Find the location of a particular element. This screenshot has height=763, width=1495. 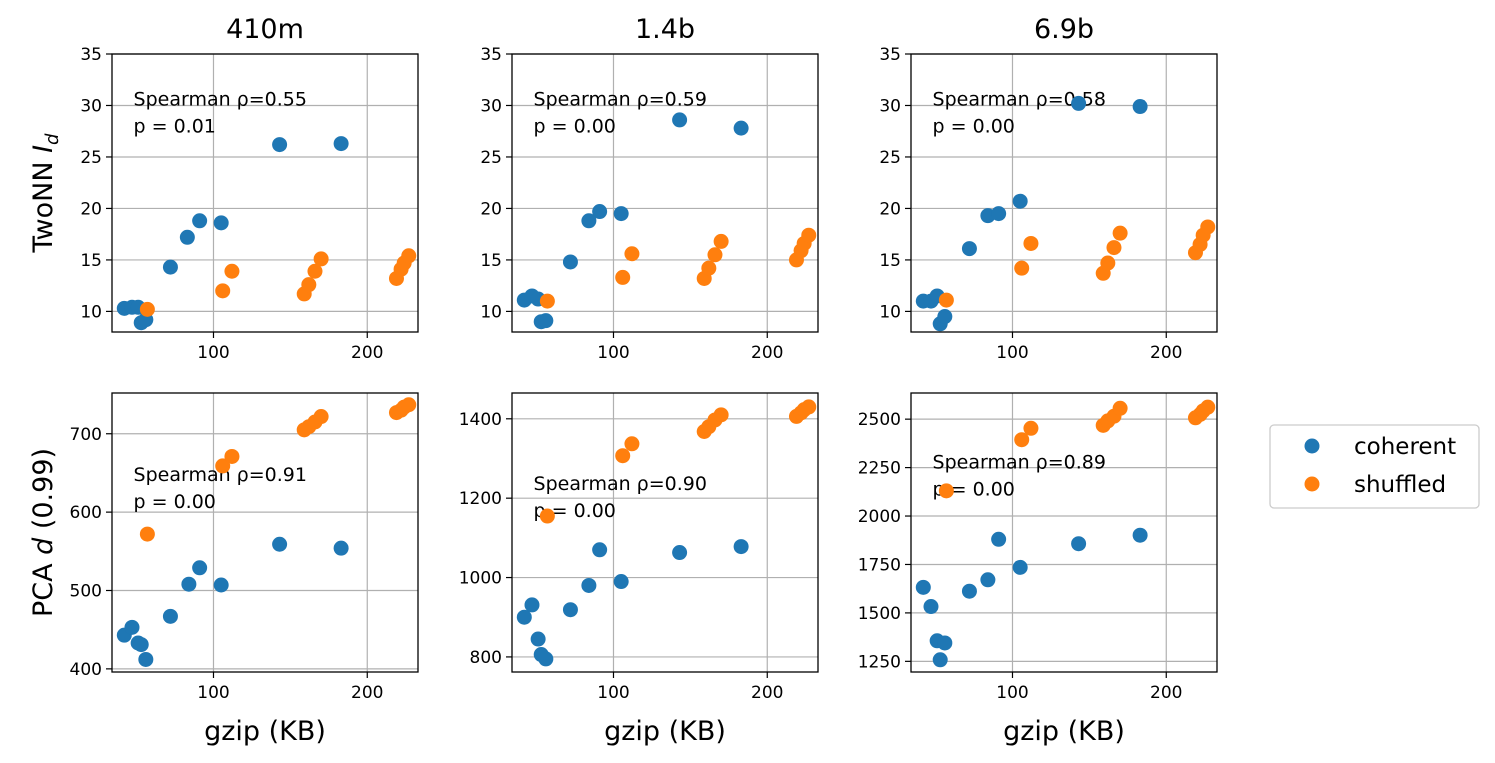

y-tick-label: 20 is located at coordinates (91, 209).